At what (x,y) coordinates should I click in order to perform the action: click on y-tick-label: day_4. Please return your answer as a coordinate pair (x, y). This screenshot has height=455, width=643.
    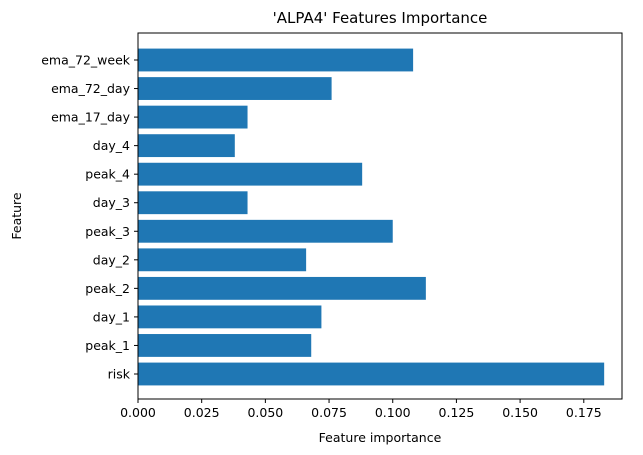
    Looking at the image, I should click on (111, 145).